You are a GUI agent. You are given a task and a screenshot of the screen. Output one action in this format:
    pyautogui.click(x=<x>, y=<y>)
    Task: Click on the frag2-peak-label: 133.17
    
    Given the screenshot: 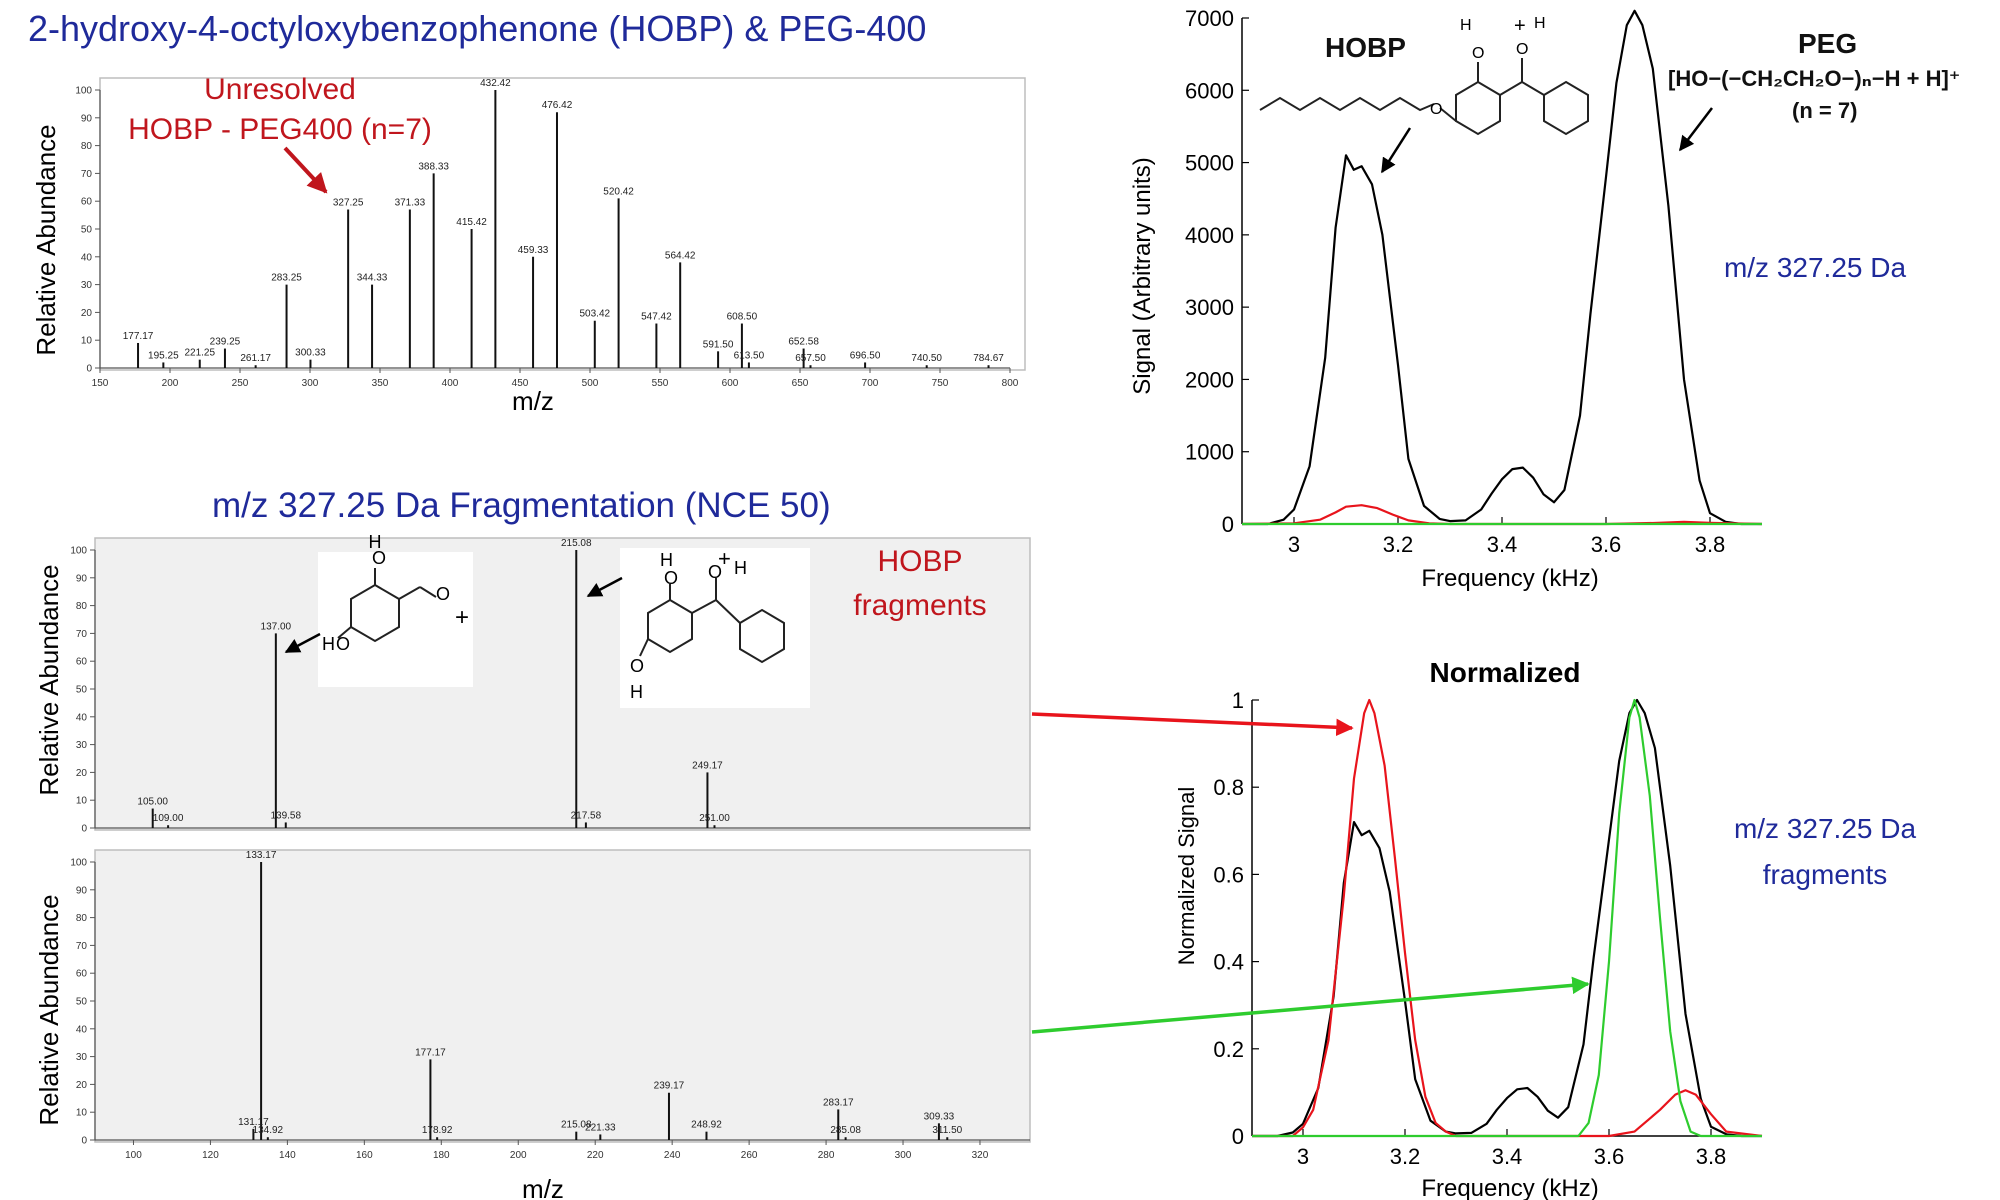 What is the action you would take?
    pyautogui.click(x=261, y=855)
    